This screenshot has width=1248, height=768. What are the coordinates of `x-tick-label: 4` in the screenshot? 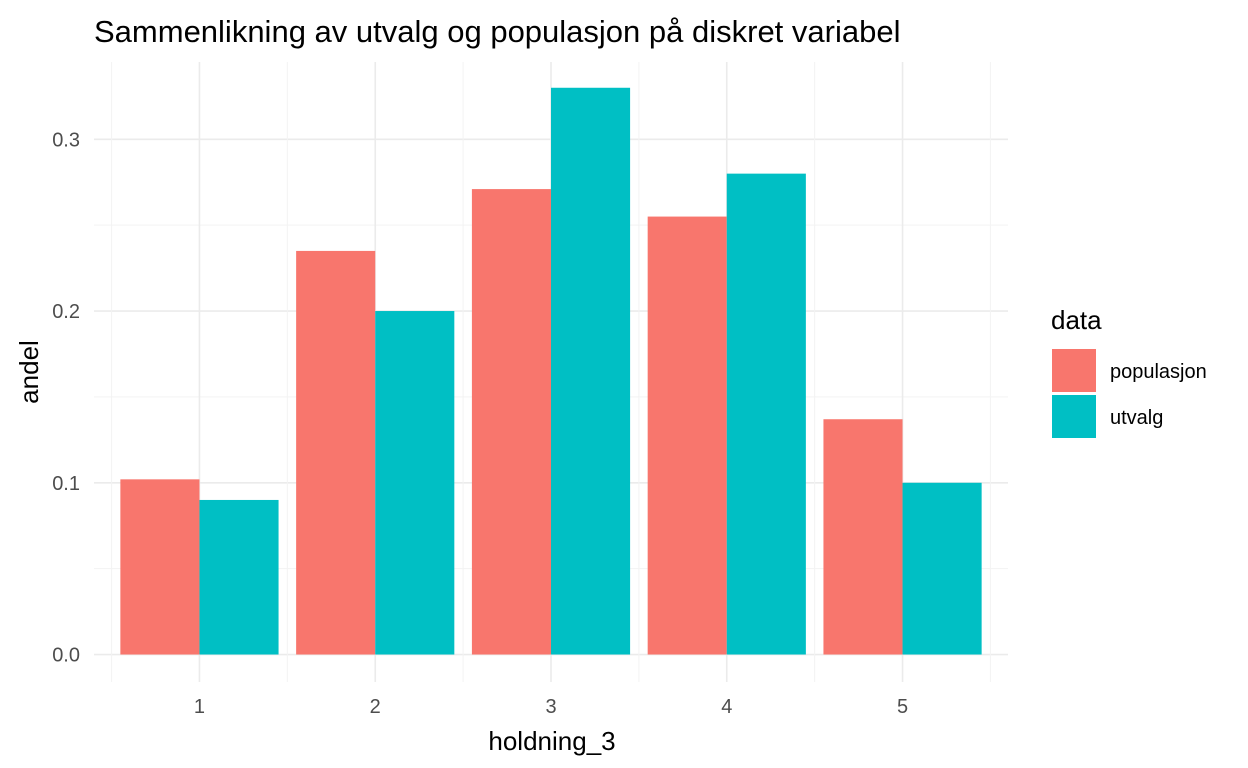 It's located at (726, 707).